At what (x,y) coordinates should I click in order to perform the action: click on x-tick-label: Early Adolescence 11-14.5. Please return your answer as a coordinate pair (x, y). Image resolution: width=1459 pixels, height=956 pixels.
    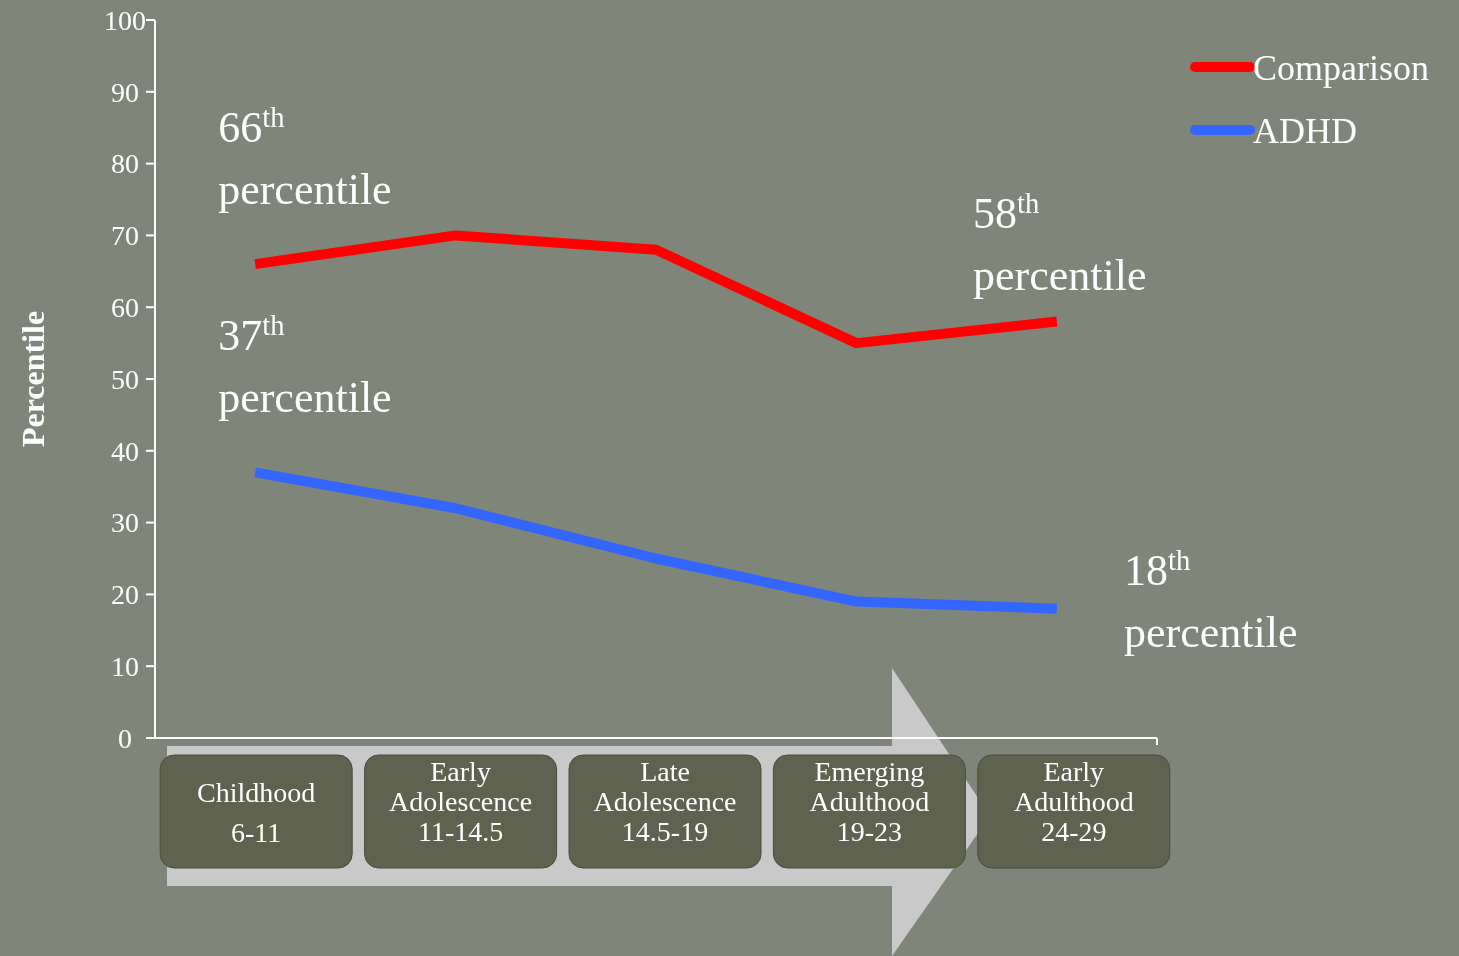
    Looking at the image, I should click on (461, 801).